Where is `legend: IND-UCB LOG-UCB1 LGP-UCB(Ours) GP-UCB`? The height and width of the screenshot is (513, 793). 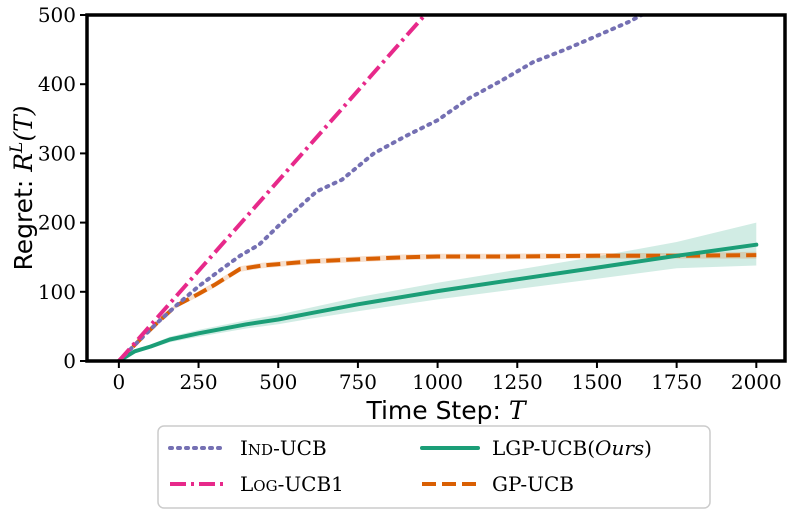 legend: IND-UCB LOG-UCB1 LGP-UCB(Ours) GP-UCB is located at coordinates (434, 467).